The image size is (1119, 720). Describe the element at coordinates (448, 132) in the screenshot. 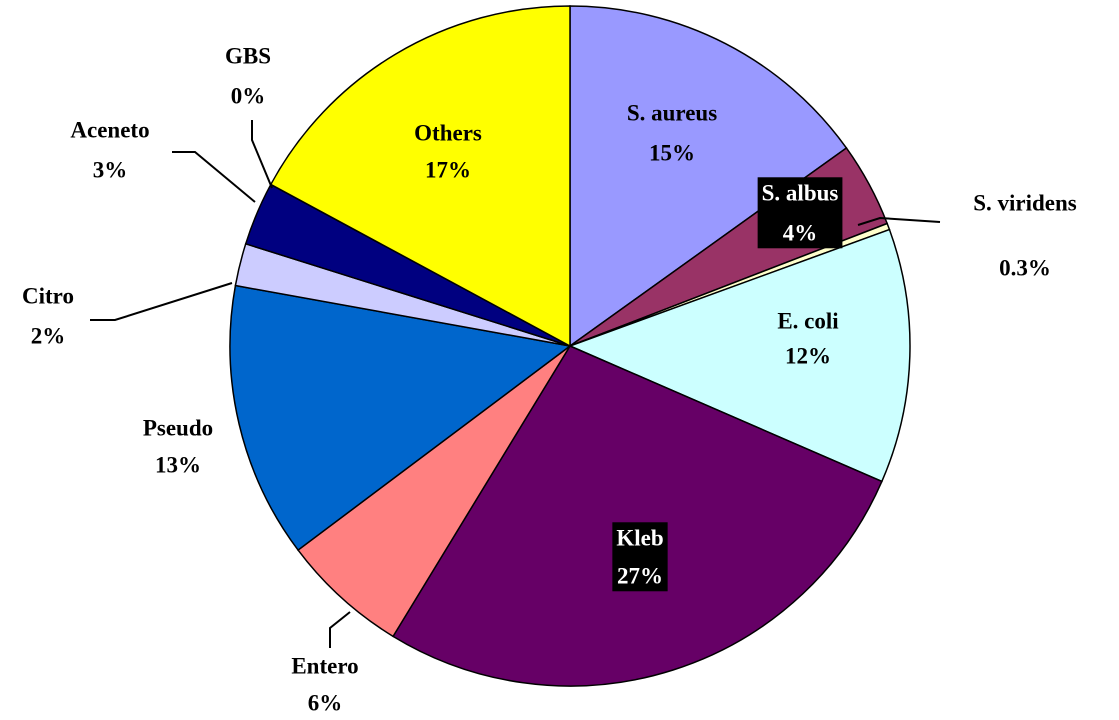

I see `category-label: Others` at that location.